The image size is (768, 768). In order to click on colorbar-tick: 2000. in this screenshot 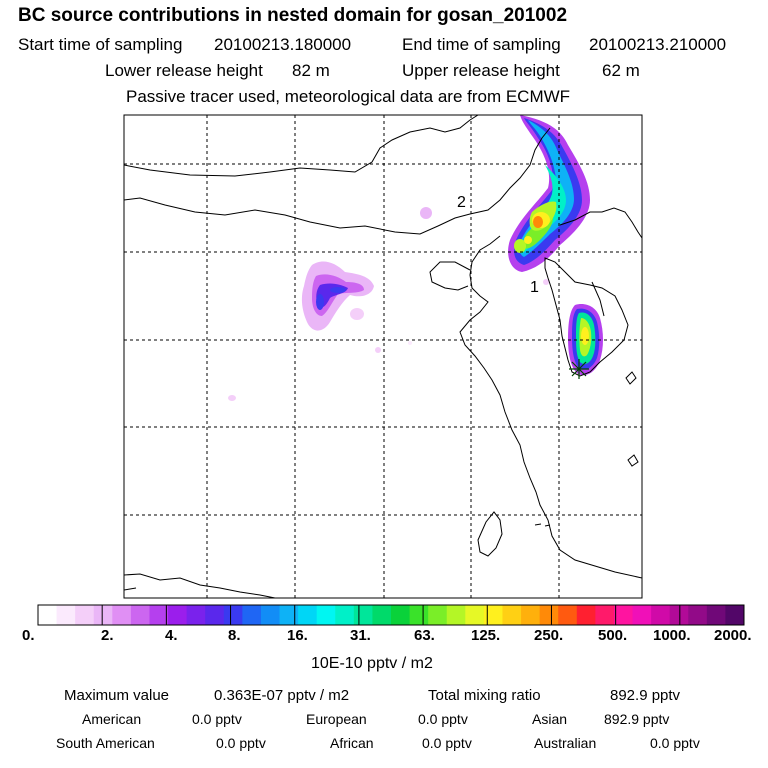, I will do `click(733, 635)`.